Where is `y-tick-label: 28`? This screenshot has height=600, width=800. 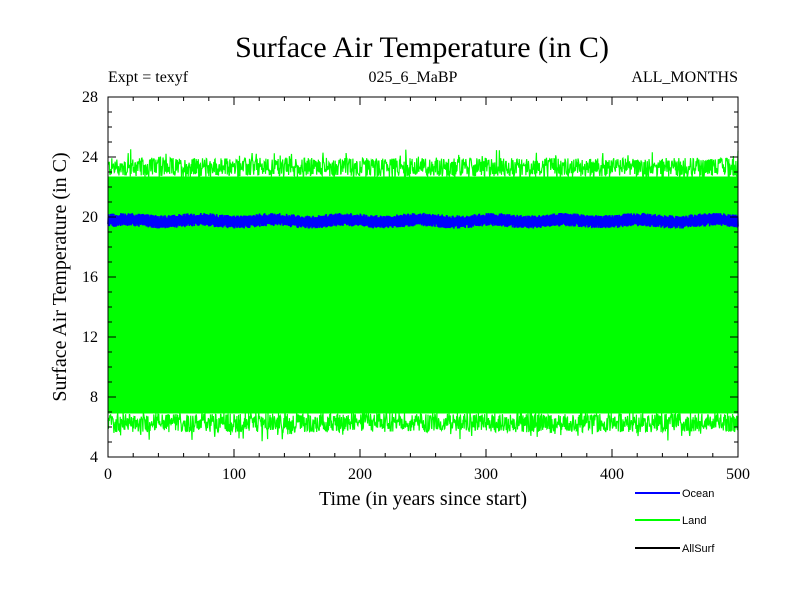 y-tick-label: 28 is located at coordinates (90, 97).